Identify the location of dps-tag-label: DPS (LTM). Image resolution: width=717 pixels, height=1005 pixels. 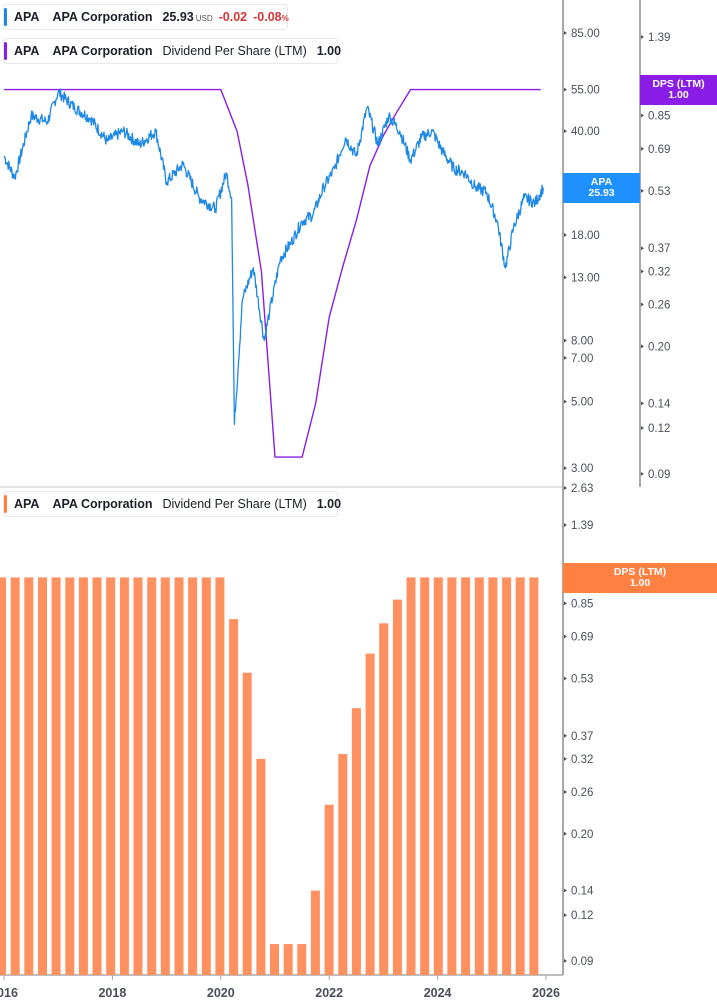
(640, 572).